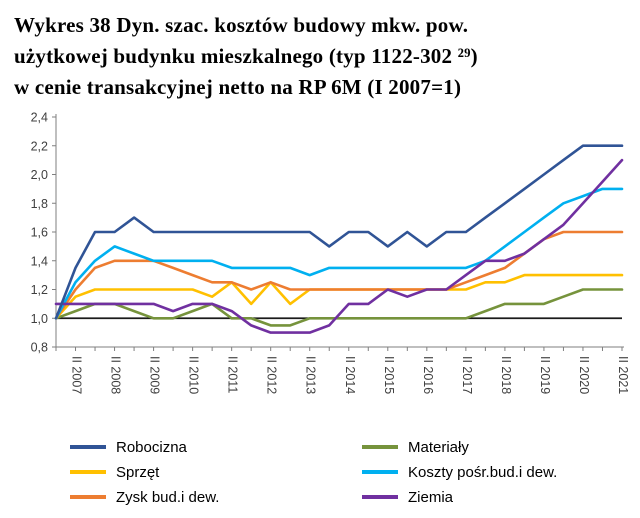  Describe the element at coordinates (168, 497) in the screenshot. I see `legend-label-zysk-bud-i-dew: Zysk bud.i dew.` at that location.